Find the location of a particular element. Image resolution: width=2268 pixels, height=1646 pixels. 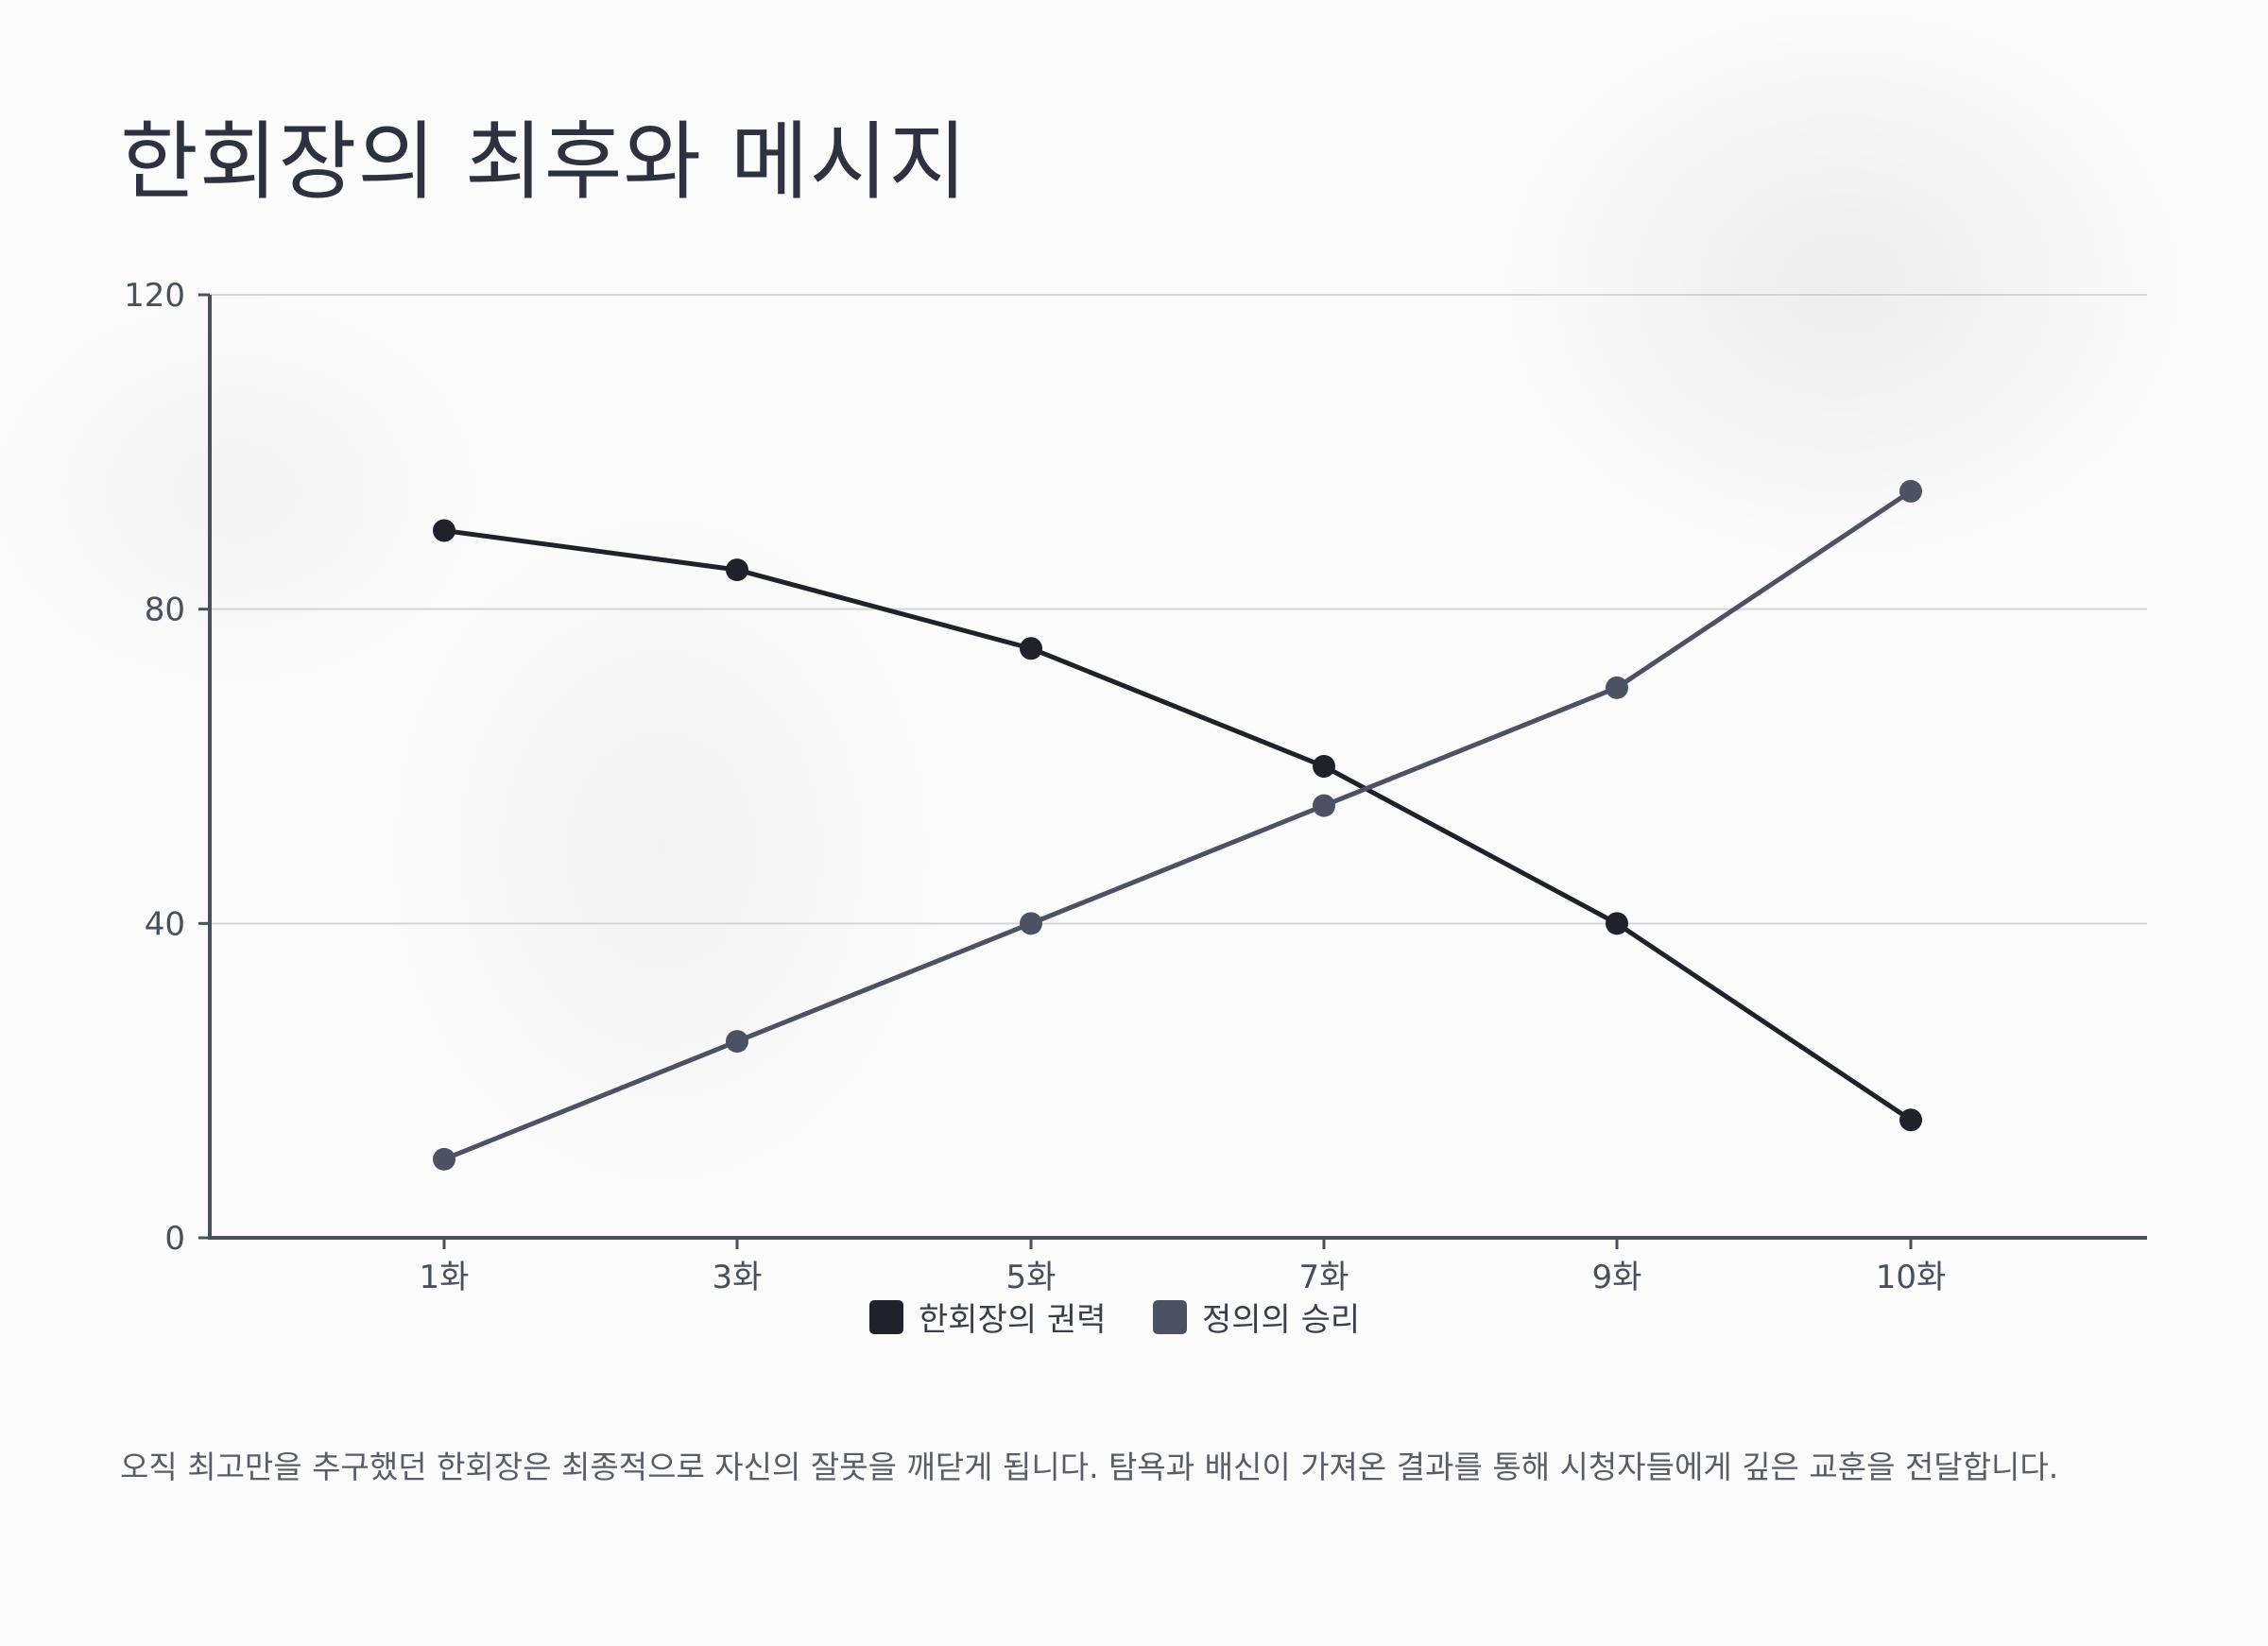

legend-label: 한회장의 권력 is located at coordinates (1013, 1320).